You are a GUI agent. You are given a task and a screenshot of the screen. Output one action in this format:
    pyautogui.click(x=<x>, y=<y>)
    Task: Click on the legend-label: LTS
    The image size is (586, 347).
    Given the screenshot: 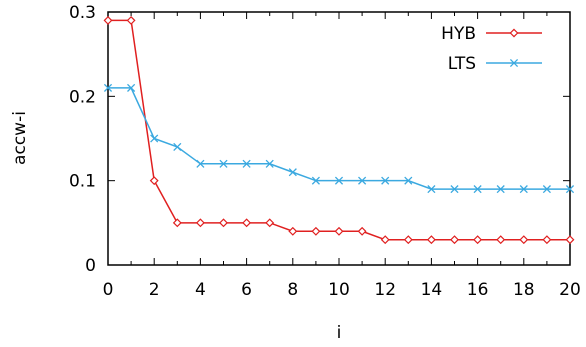 What is the action you would take?
    pyautogui.click(x=462, y=64)
    